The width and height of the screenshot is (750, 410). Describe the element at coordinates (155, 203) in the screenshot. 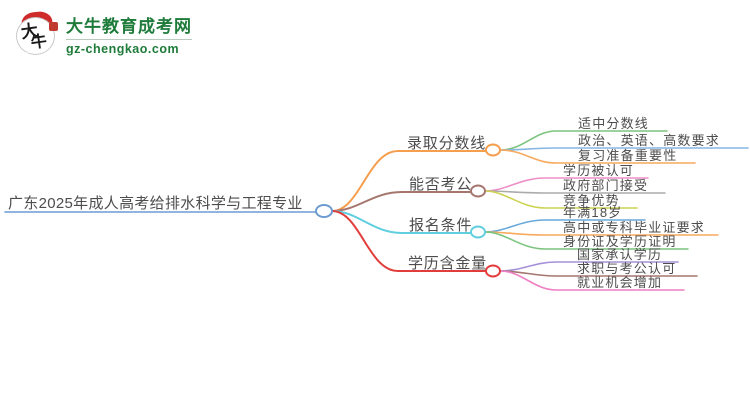

I see `root-node-label: 广东2025年成人高考给排水科学与工程专业` at that location.